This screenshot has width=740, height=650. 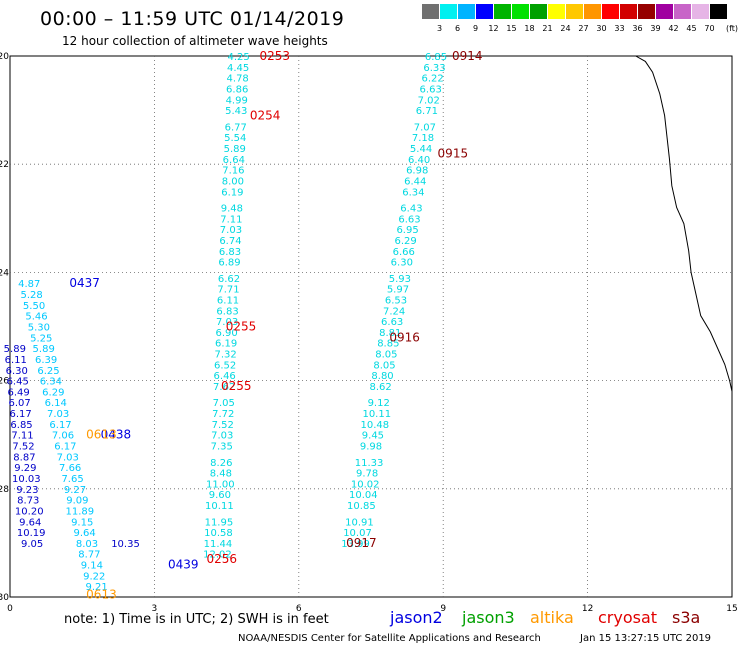 What do you see at coordinates (10, 609) in the screenshot?
I see `x-tick-label: 0` at bounding box center [10, 609].